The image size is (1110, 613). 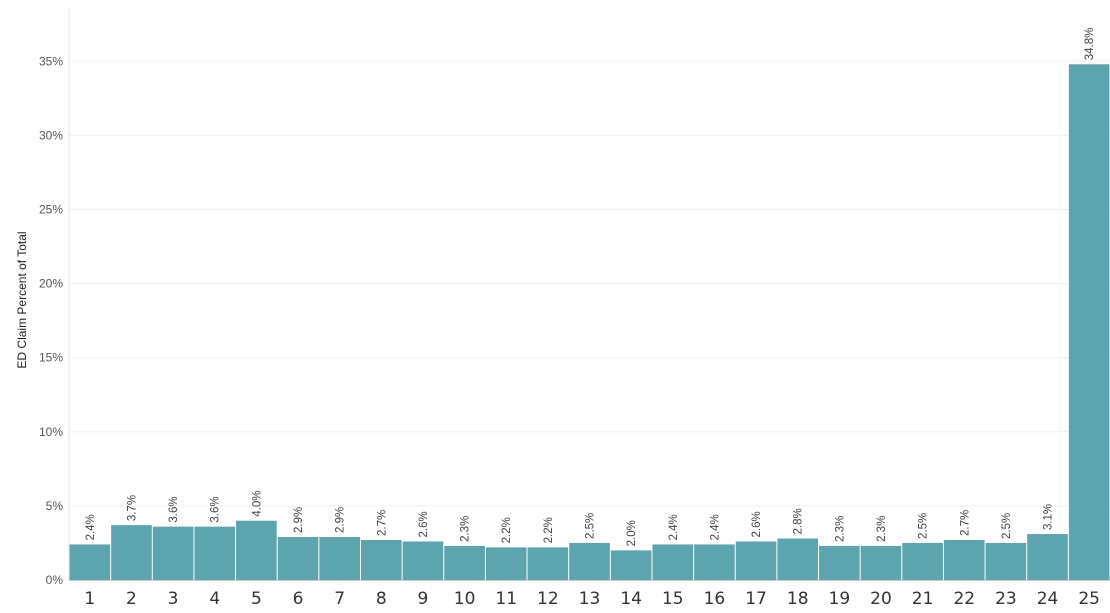 I want to click on data-label: 2.0%, so click(x=632, y=533).